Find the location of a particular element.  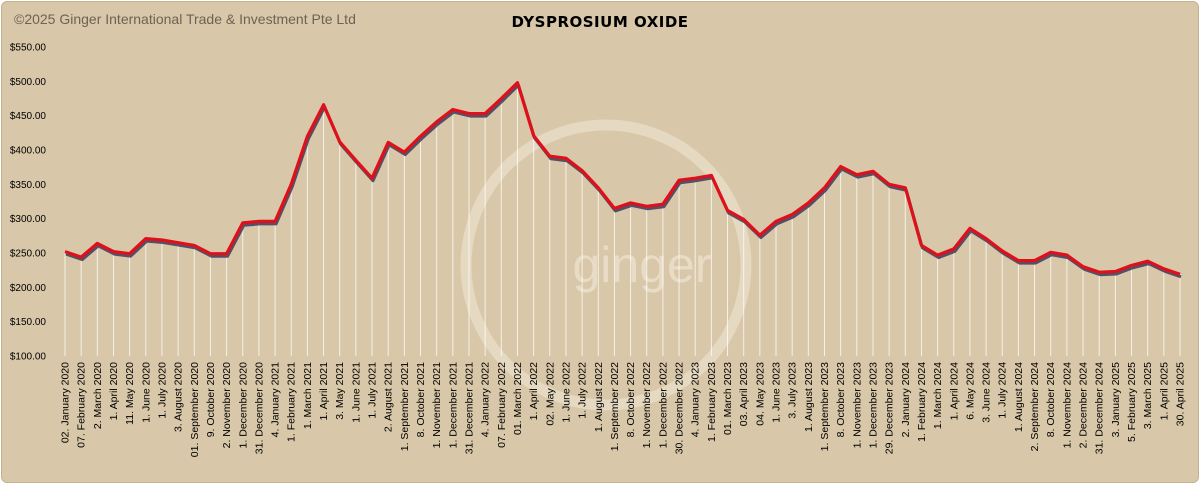

x-tick-label: 1. April 2025 is located at coordinates (1164, 391).